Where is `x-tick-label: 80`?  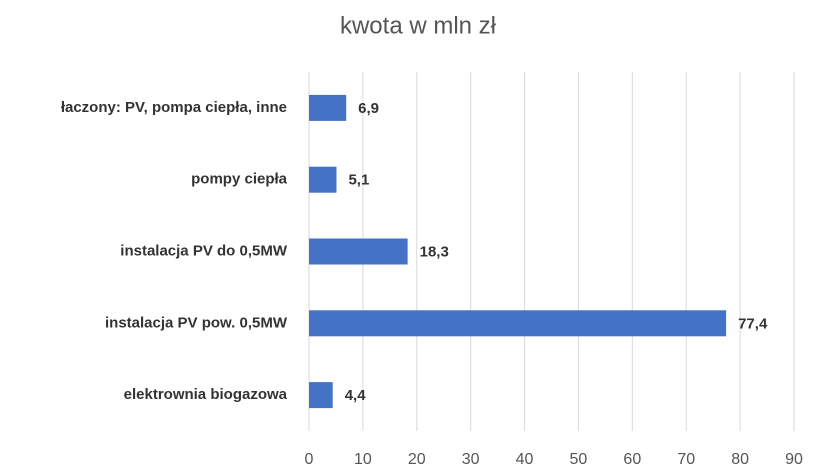 x-tick-label: 80 is located at coordinates (740, 459).